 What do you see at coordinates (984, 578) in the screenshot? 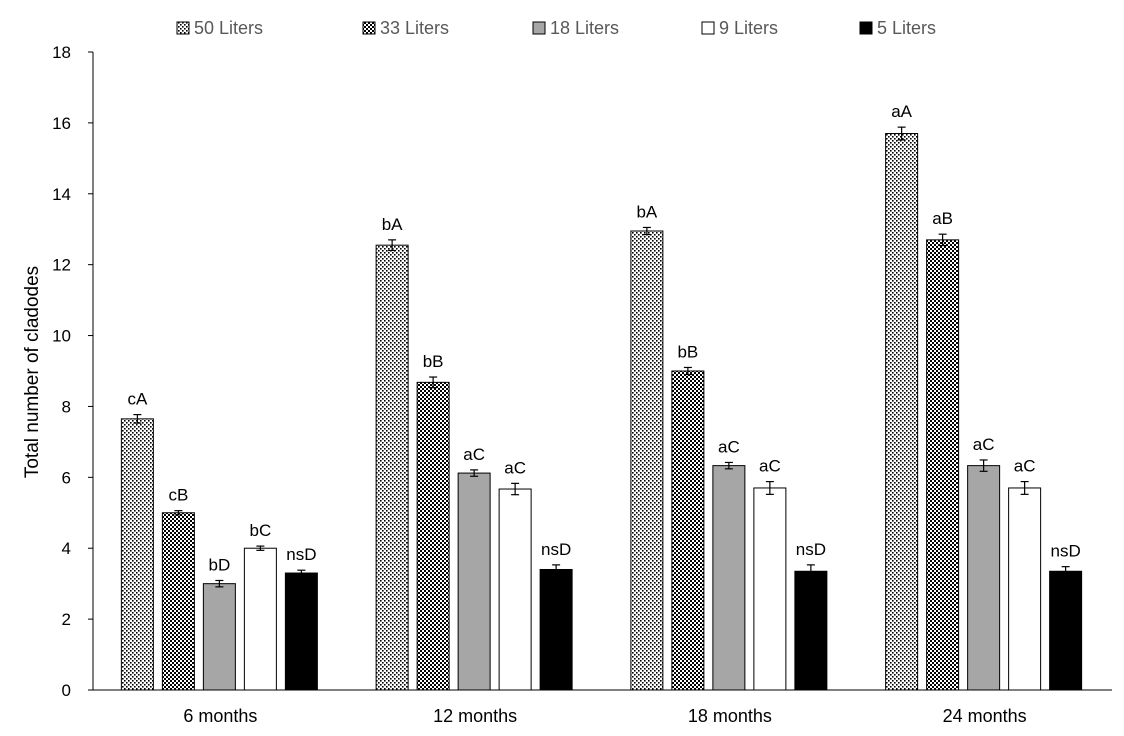
I see `bar-18-liters-24-months` at bounding box center [984, 578].